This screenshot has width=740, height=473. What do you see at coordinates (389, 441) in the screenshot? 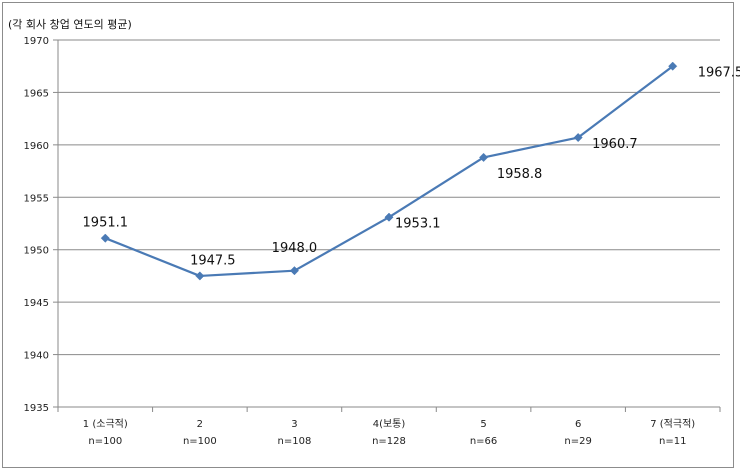
I see `x-sample-size-label: n=128` at bounding box center [389, 441].